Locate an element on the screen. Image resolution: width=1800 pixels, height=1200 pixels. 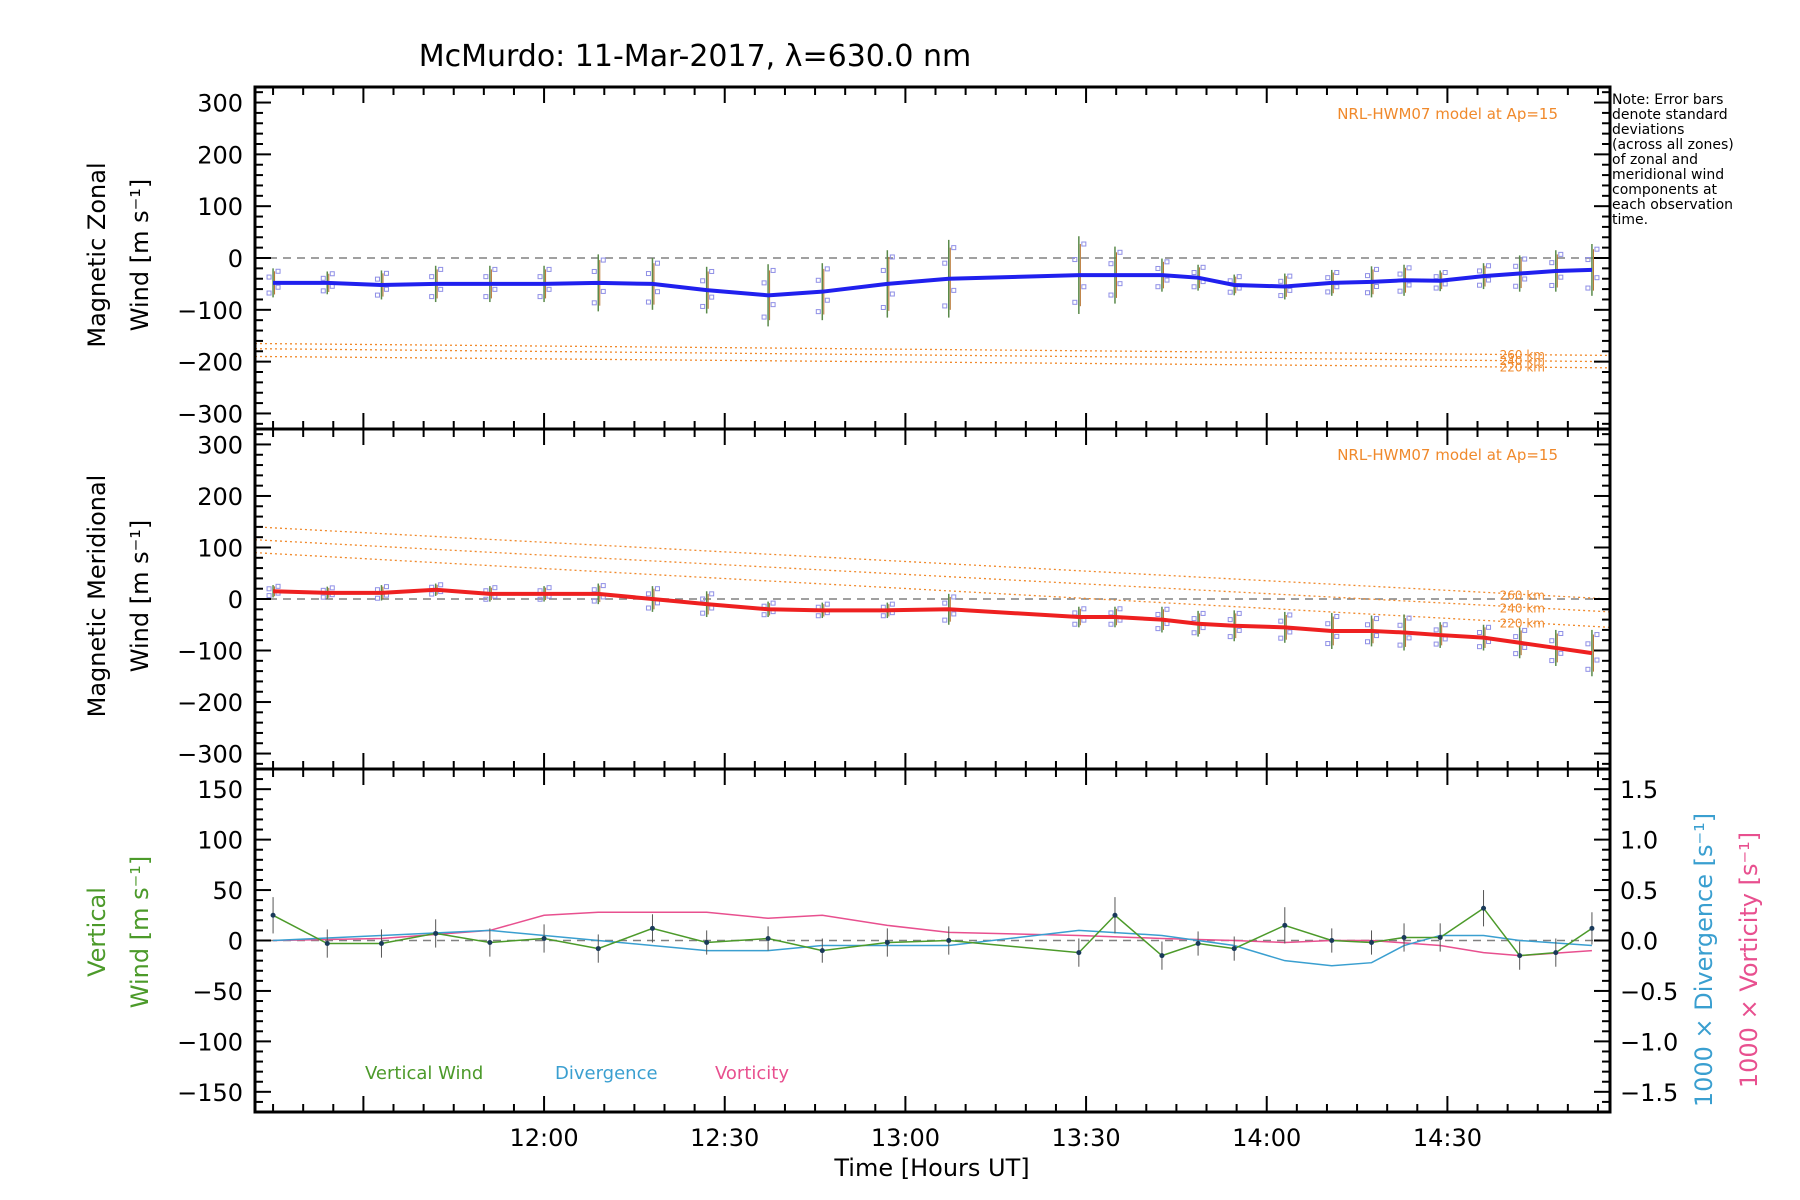
y-tick-label: 0 is located at coordinates (235, 259).